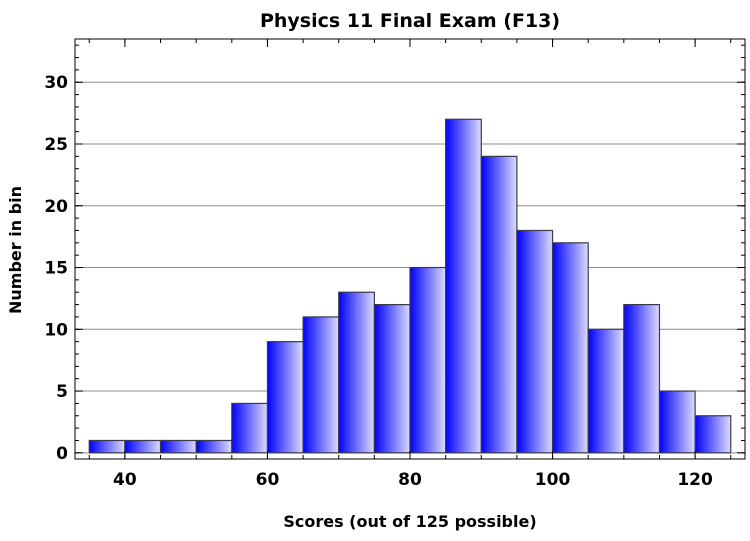  Describe the element at coordinates (125, 480) in the screenshot. I see `x-tick-label: 40` at that location.